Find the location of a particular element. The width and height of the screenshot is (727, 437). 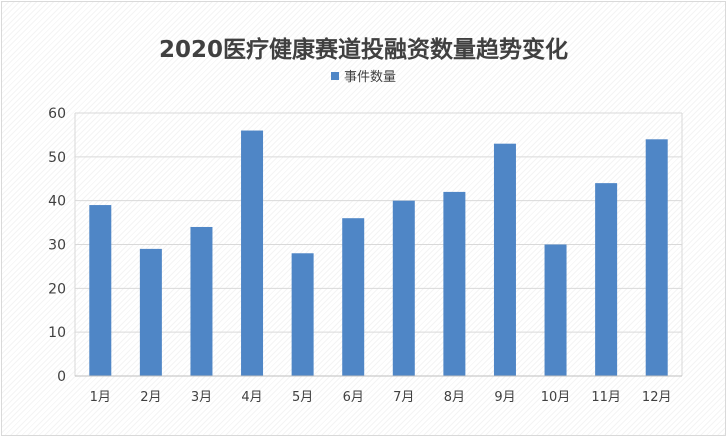

y-tick-label: 60 is located at coordinates (57, 114).